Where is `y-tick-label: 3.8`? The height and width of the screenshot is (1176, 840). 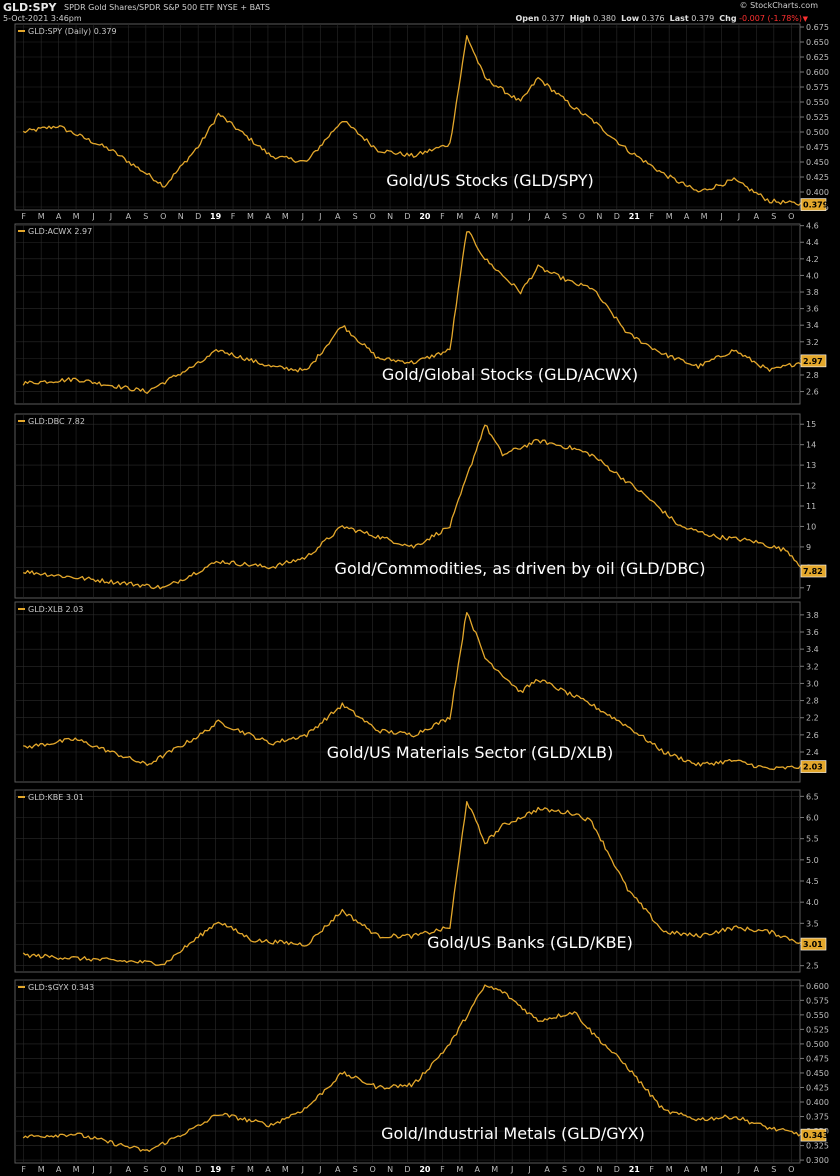
y-tick-label: 3.8 is located at coordinates (812, 615).